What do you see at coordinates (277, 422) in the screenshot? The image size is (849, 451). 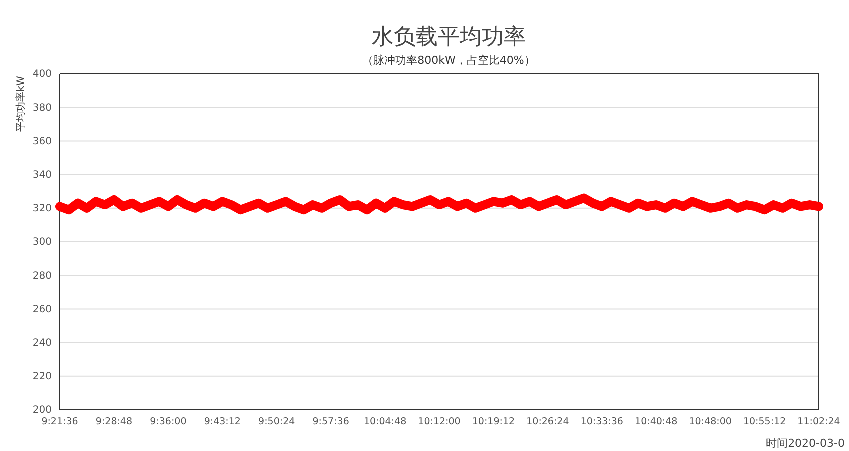 I see `x-tick-label: 9:50:24` at bounding box center [277, 422].